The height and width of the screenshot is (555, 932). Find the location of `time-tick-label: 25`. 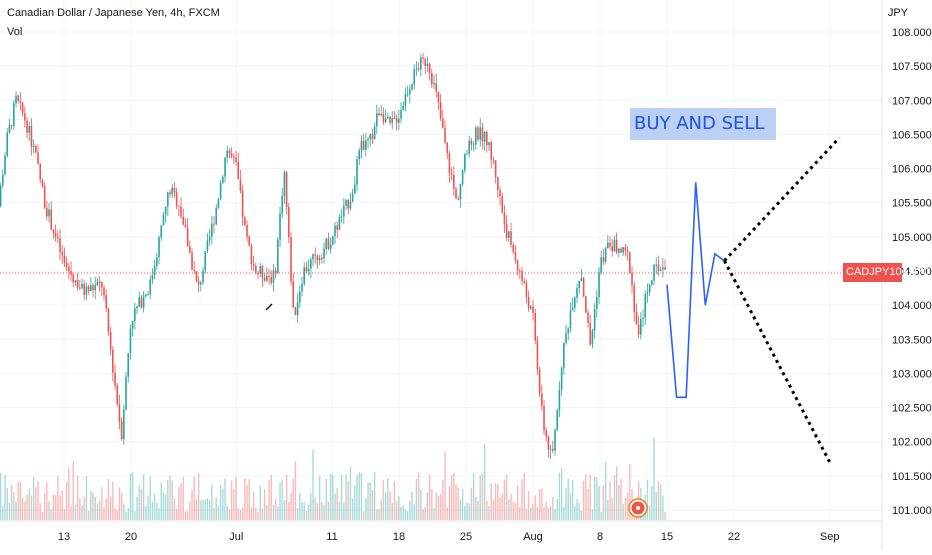

time-tick-label: 25 is located at coordinates (466, 537).